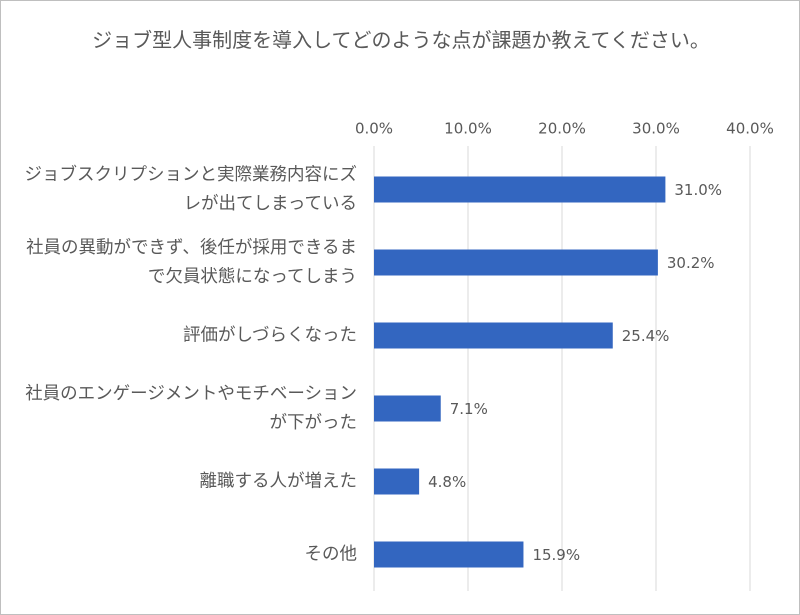  Describe the element at coordinates (691, 263) in the screenshot. I see `value-label: 30.2%` at that location.